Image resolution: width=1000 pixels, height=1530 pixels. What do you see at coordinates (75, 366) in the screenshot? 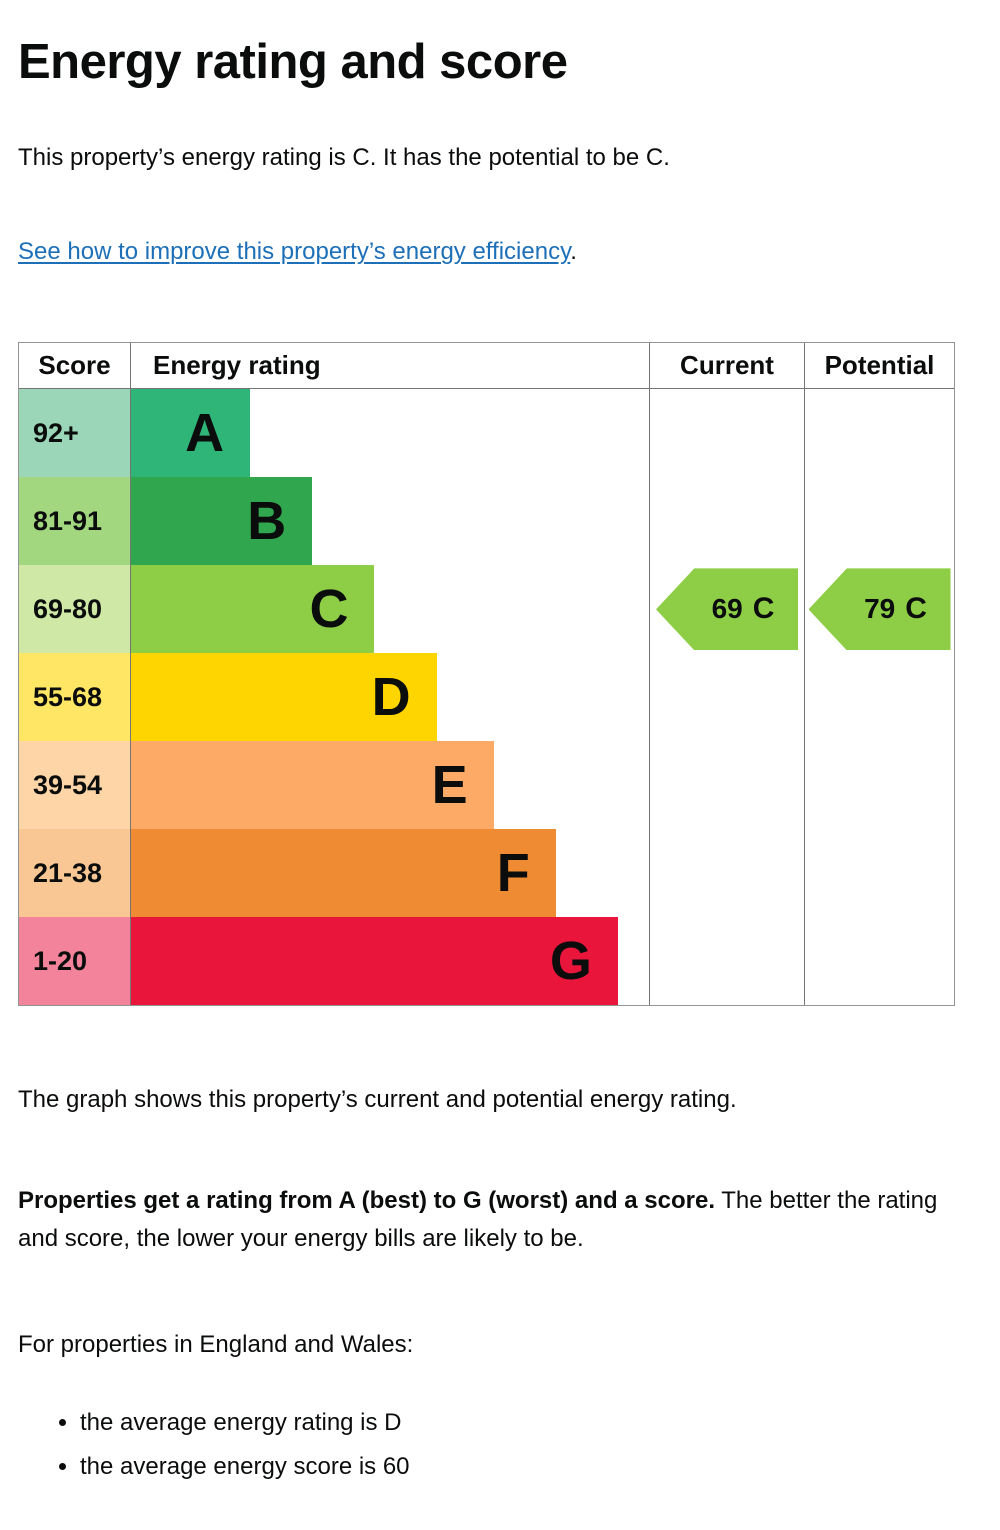
I see `column-header-score: Score` at bounding box center [75, 366].